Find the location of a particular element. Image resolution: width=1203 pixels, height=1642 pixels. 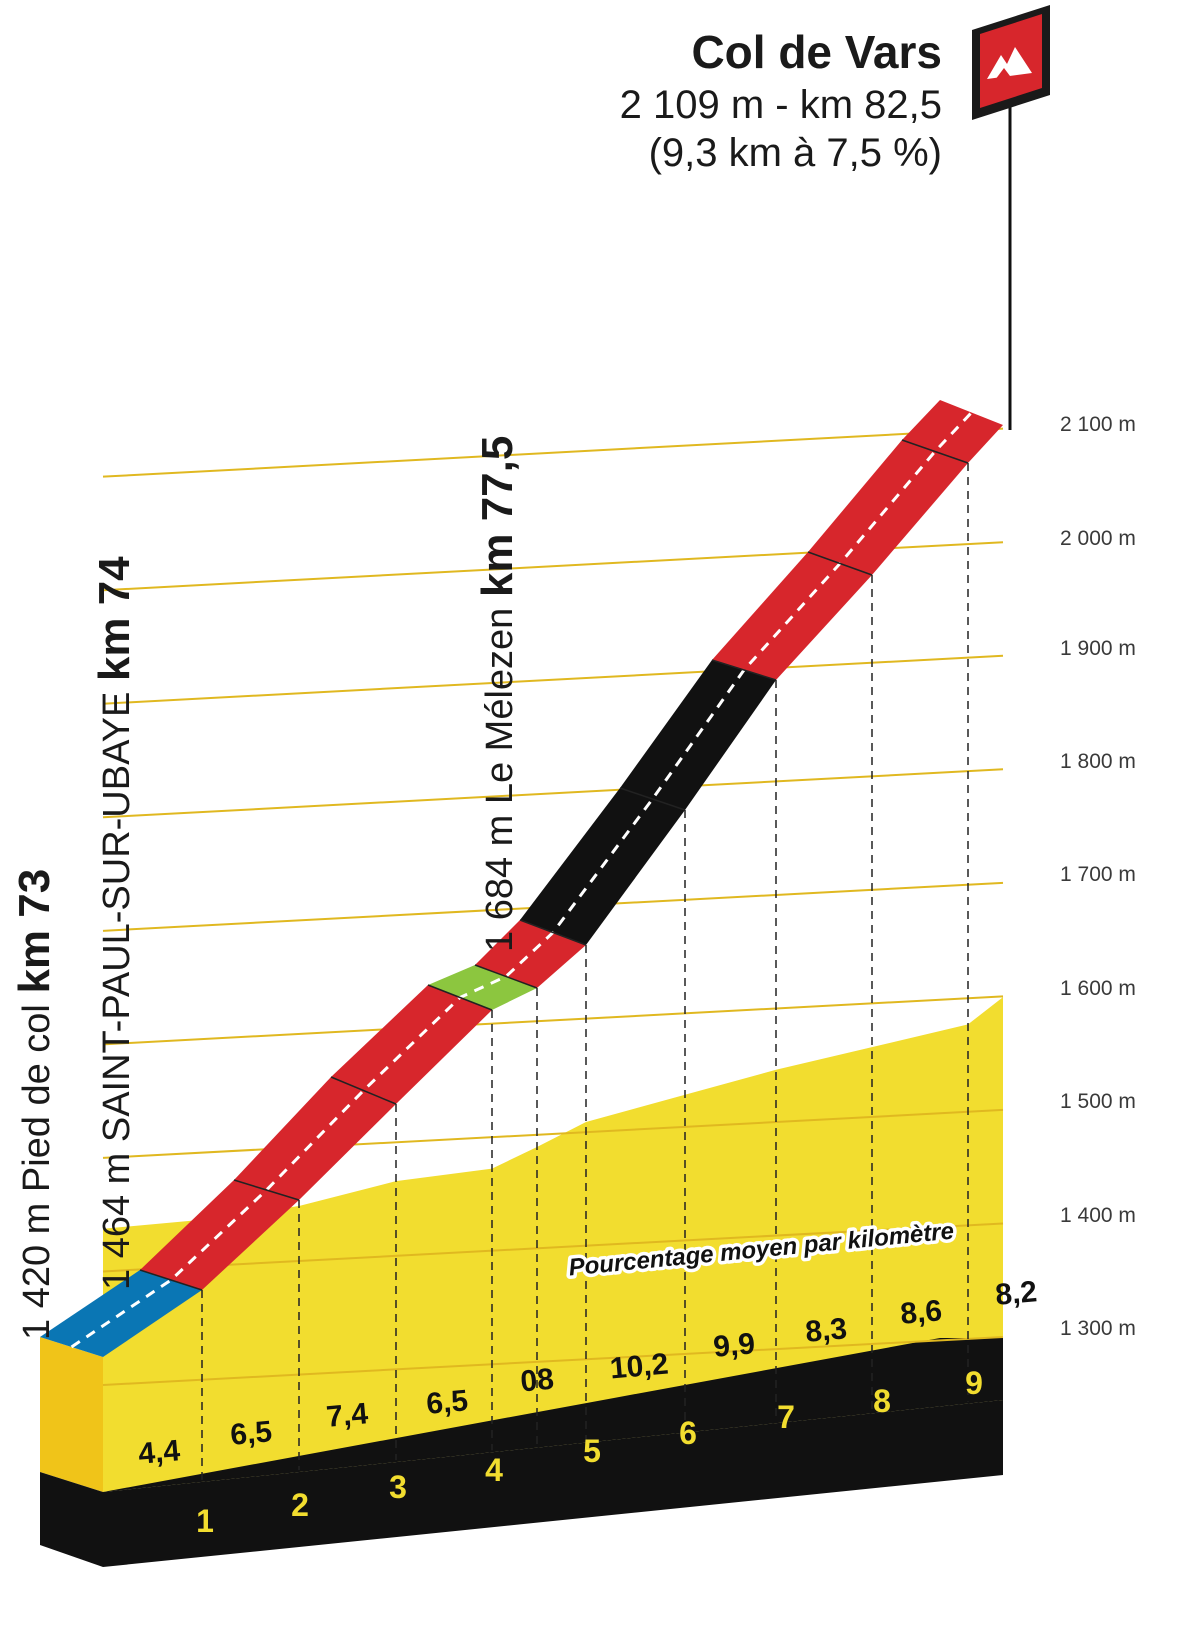

grade-label: 8,2 is located at coordinates (1016, 1293).